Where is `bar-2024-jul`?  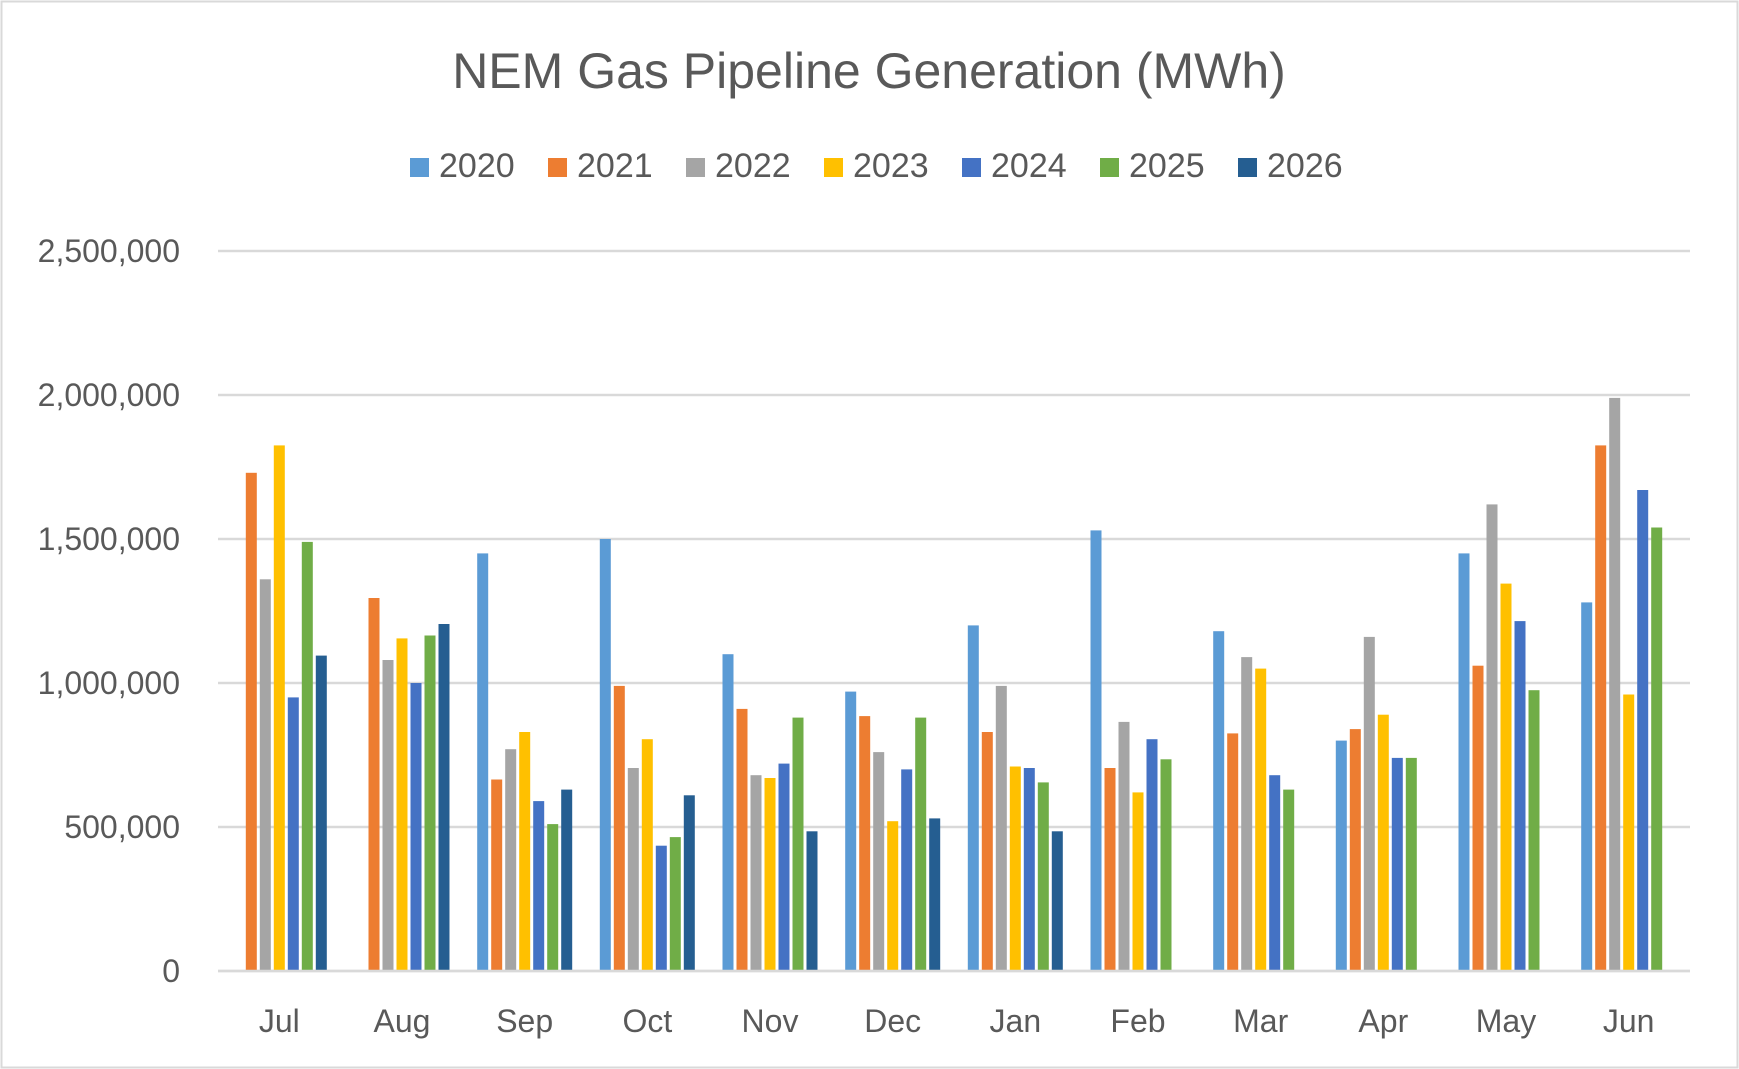
bar-2024-jul is located at coordinates (293, 834).